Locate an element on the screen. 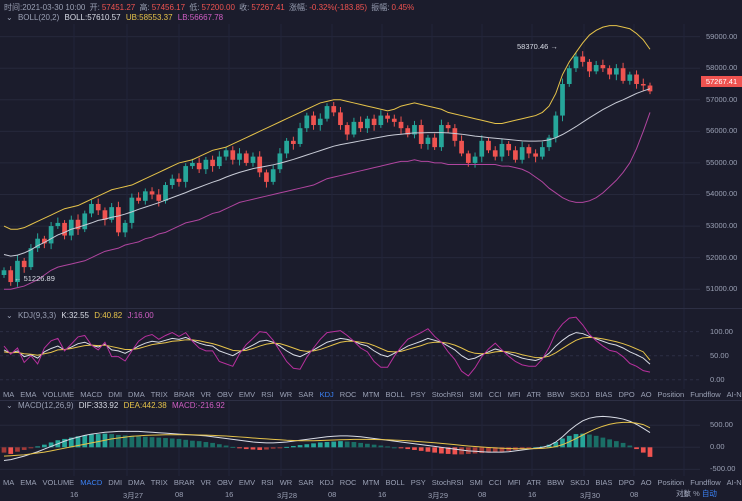  auto-scale-toggle: 自动 is located at coordinates (709, 493).